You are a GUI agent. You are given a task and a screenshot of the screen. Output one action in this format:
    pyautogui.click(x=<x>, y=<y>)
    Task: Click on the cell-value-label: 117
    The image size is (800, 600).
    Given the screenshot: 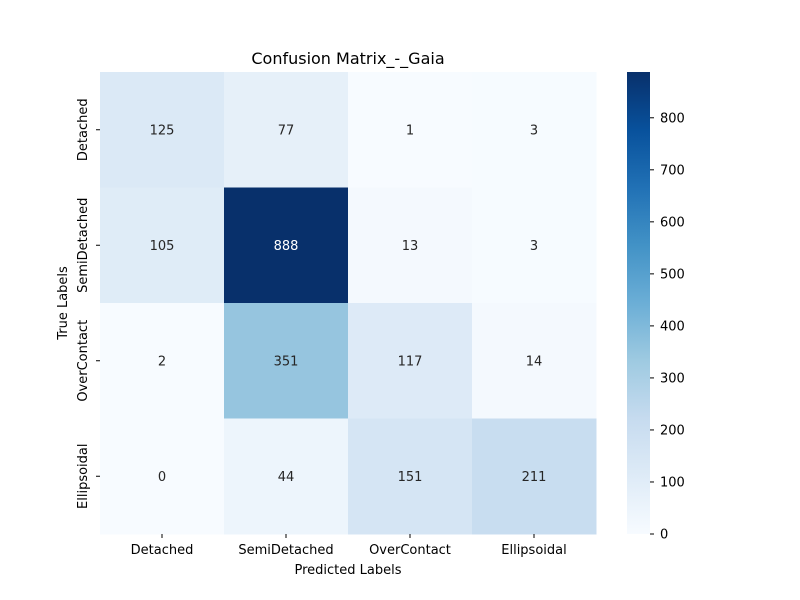 What is the action you would take?
    pyautogui.click(x=410, y=361)
    